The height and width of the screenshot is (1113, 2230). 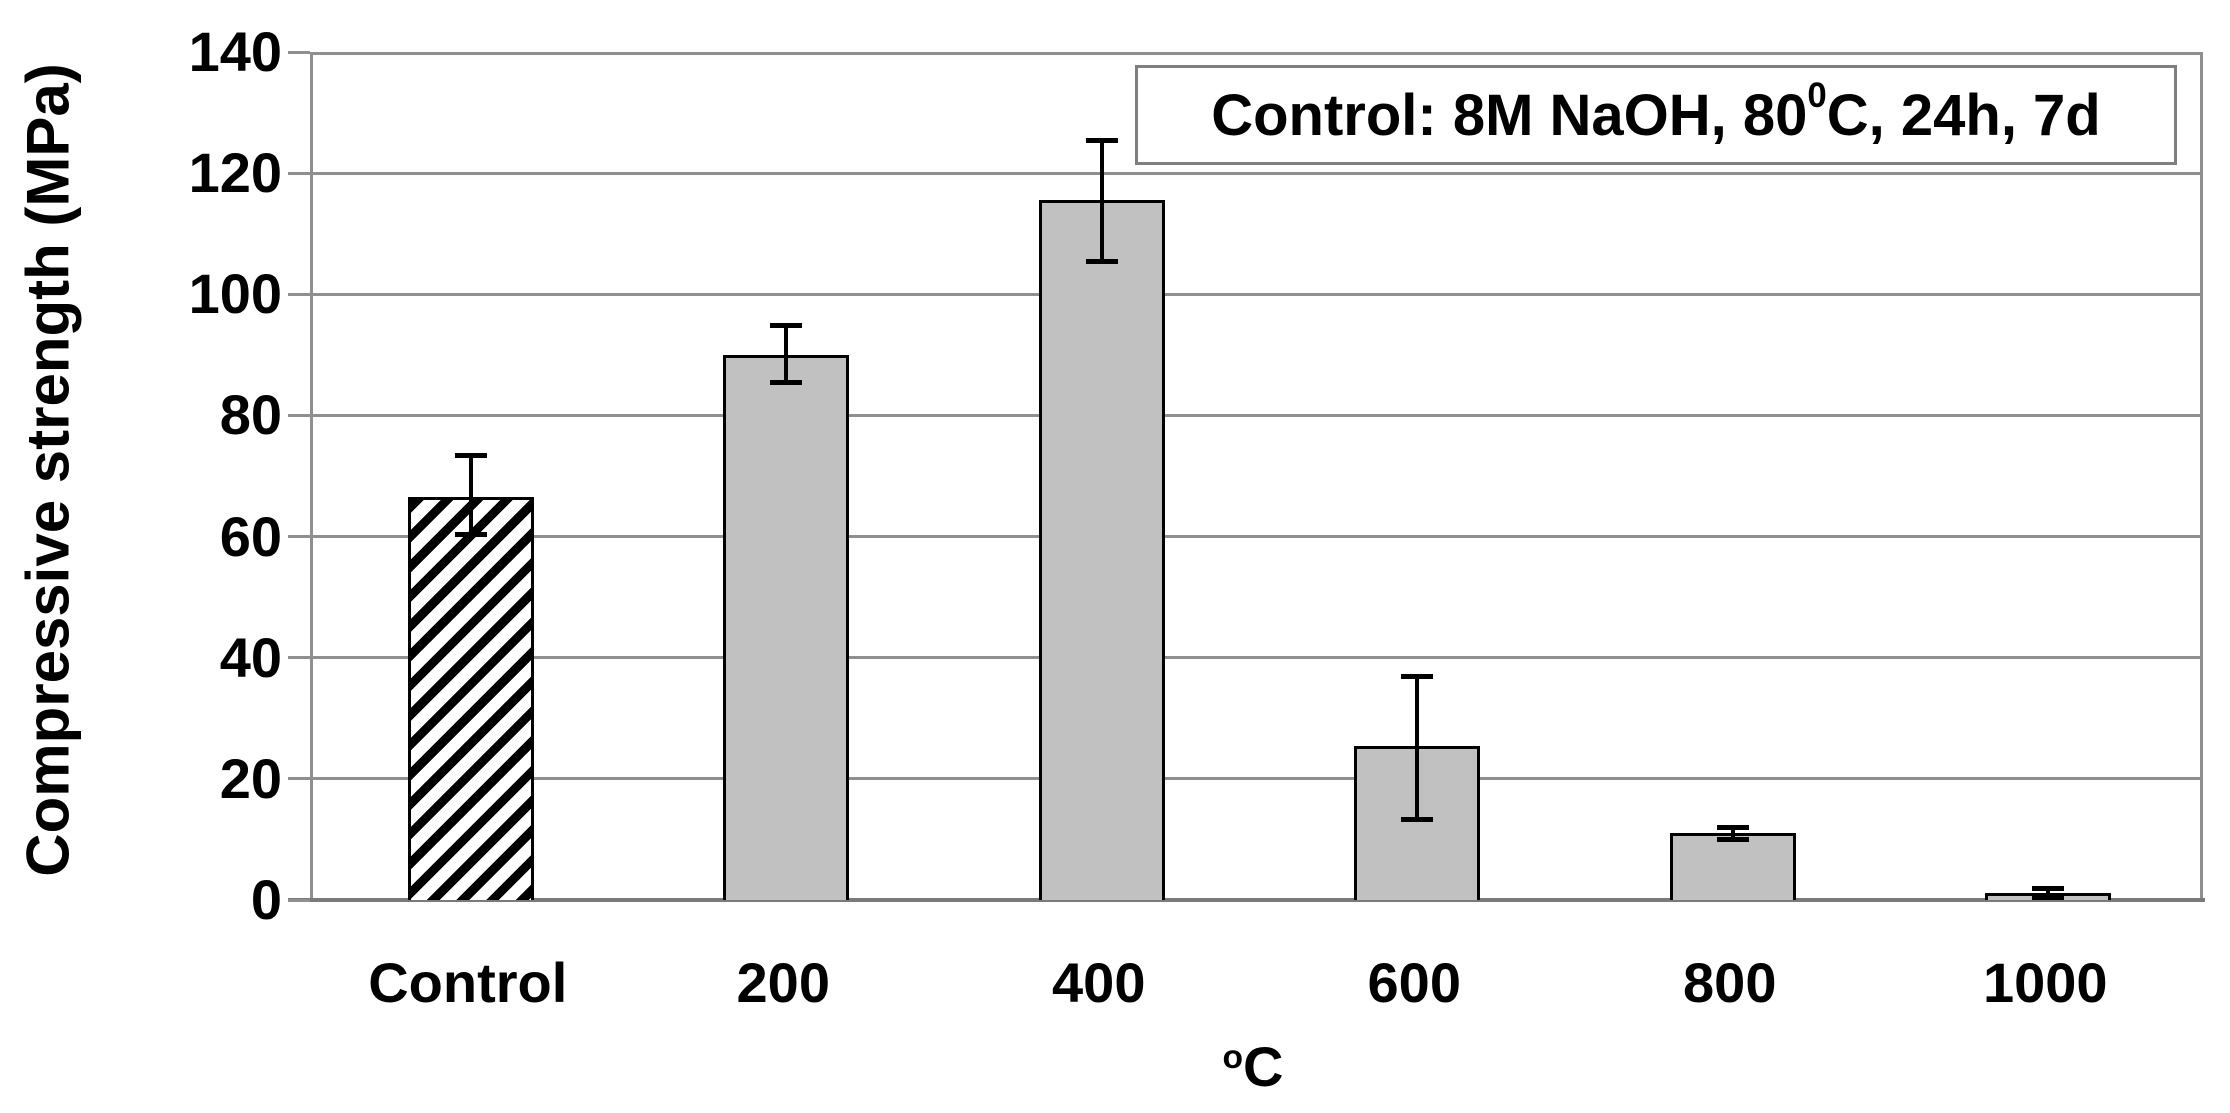 What do you see at coordinates (1233, 1057) in the screenshot?
I see `x-axis-title-superscript: o` at bounding box center [1233, 1057].